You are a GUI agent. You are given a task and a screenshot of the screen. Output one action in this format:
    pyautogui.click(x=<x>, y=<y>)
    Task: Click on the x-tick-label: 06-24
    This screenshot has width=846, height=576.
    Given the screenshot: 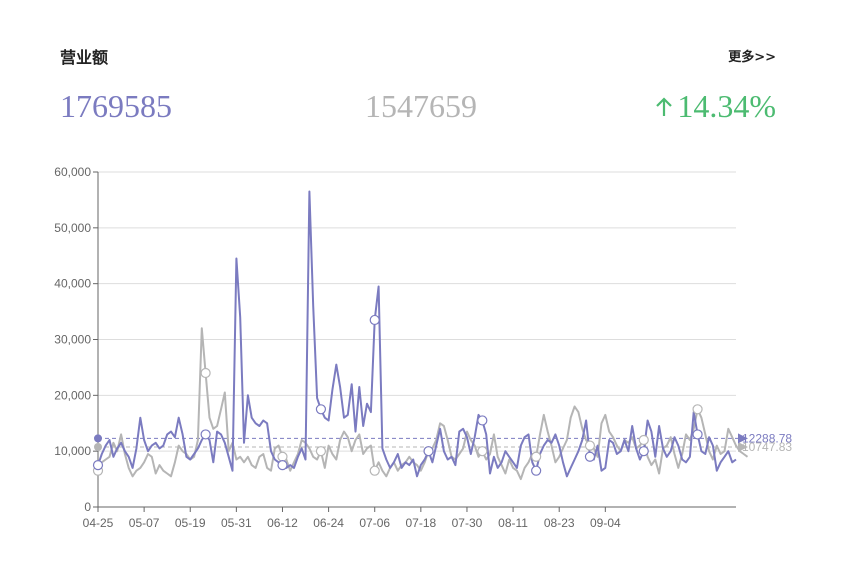 What is the action you would take?
    pyautogui.click(x=328, y=523)
    